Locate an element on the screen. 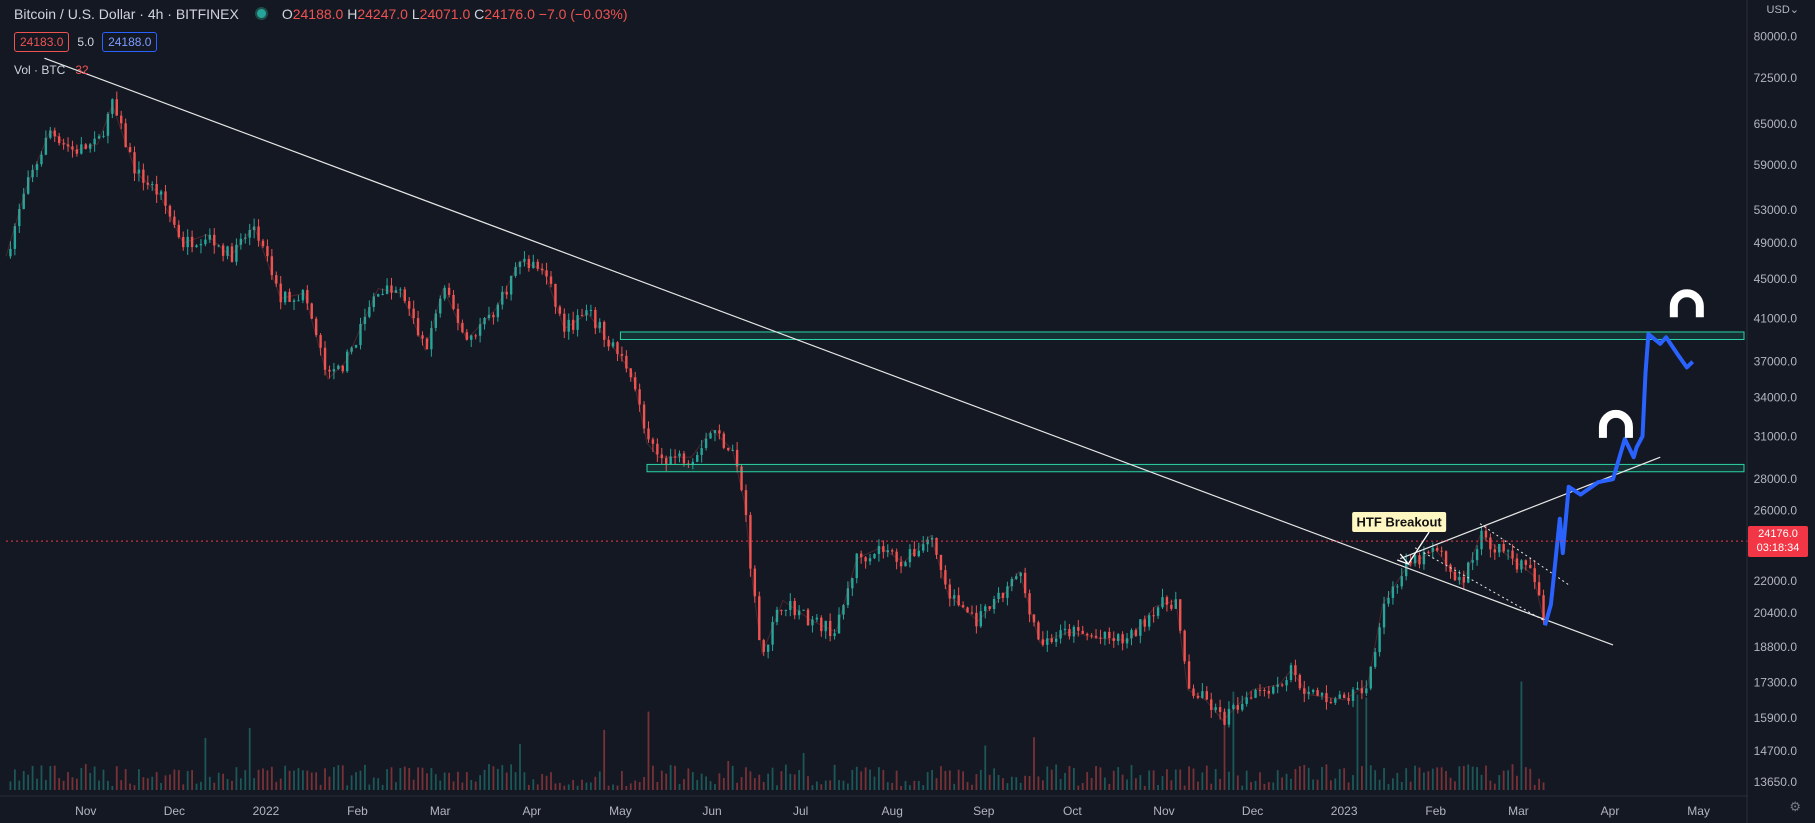  symbol-title: Bitcoin / U.S. Dollar · 4h · BITFINEX is located at coordinates (126, 14).